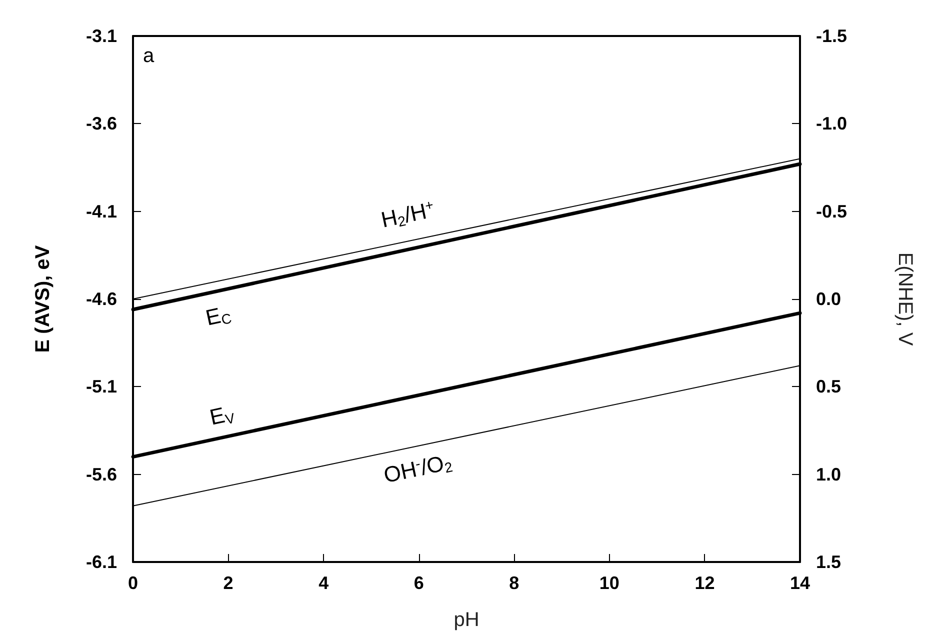 The height and width of the screenshot is (635, 952). Describe the element at coordinates (149, 56) in the screenshot. I see `annotation: a` at that location.